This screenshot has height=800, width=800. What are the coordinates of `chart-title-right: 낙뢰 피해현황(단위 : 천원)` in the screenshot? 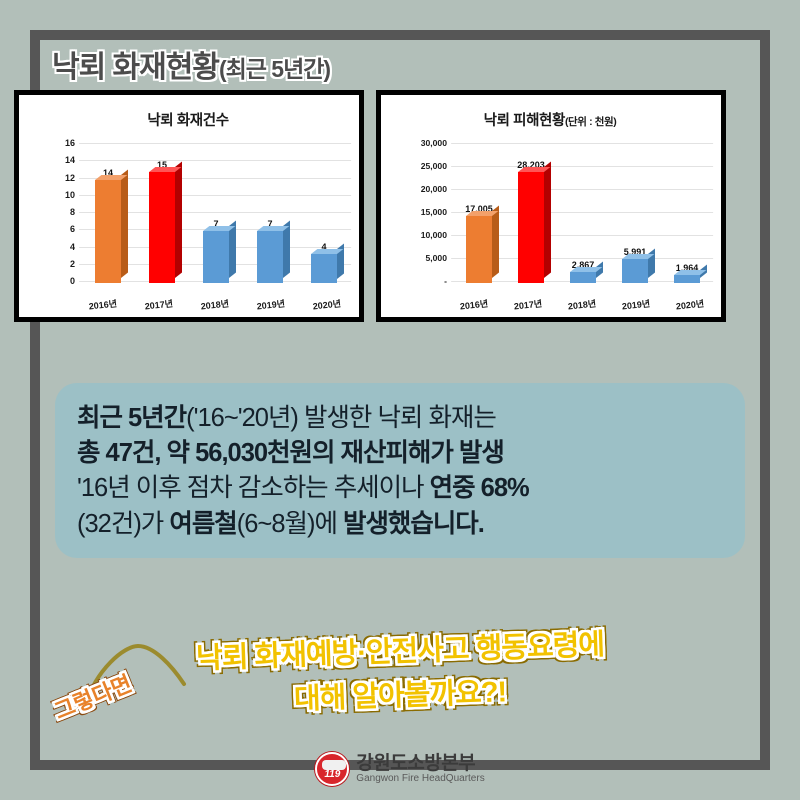 It's located at (550, 119).